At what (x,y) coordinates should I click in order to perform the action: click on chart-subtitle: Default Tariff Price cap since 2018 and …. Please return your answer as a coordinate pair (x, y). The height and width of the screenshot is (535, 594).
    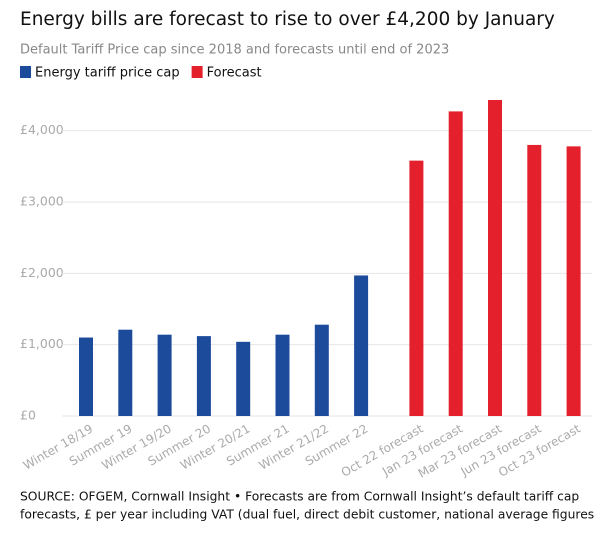
    Looking at the image, I should click on (234, 50).